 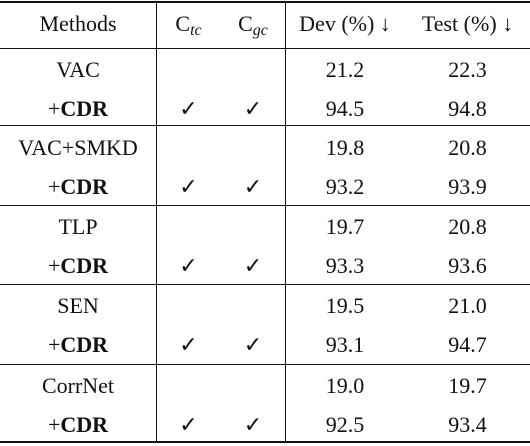 What do you see at coordinates (156, 222) in the screenshot?
I see `vline-after-methods` at bounding box center [156, 222].